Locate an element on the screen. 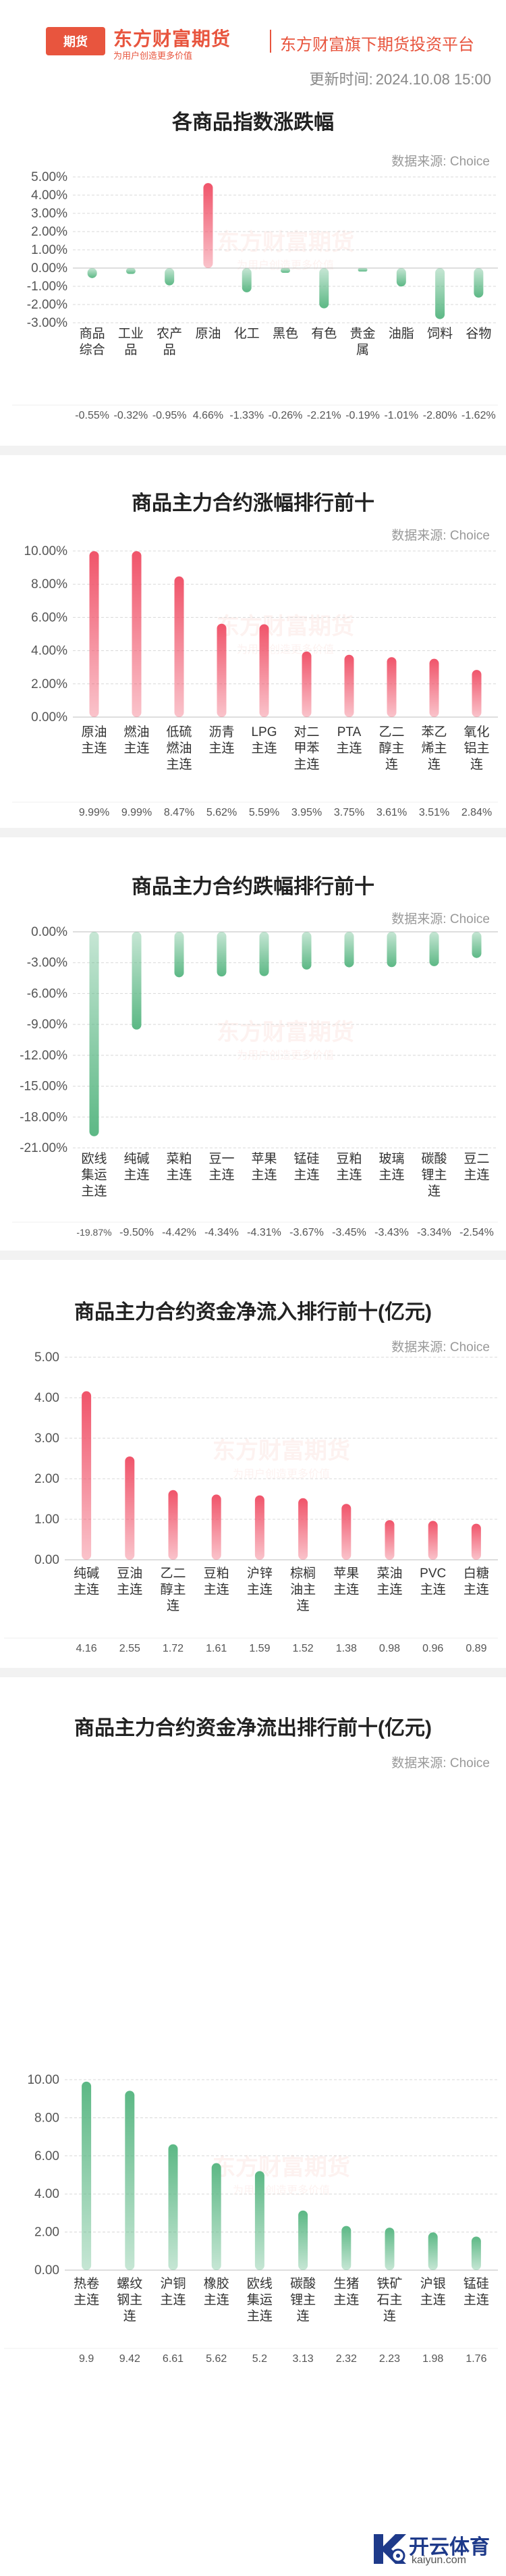  brand-name: 东方财富期货 is located at coordinates (172, 38).